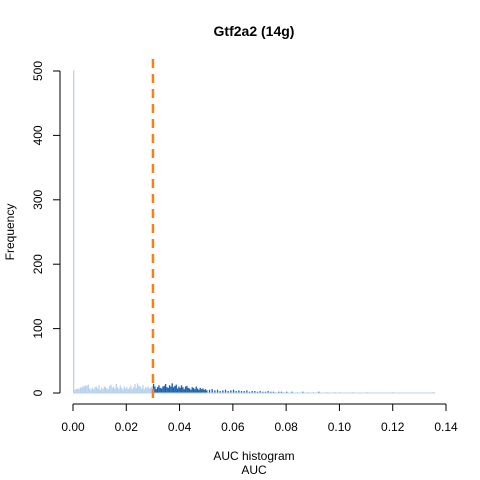 This screenshot has height=480, width=480. Describe the element at coordinates (340, 427) in the screenshot. I see `x-tick-label: 0.10` at that location.